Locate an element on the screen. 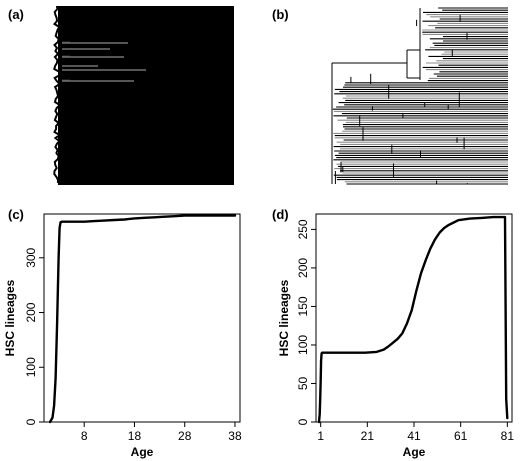 The width and height of the screenshot is (520, 461). x-tick-label: 81 is located at coordinates (508, 436).